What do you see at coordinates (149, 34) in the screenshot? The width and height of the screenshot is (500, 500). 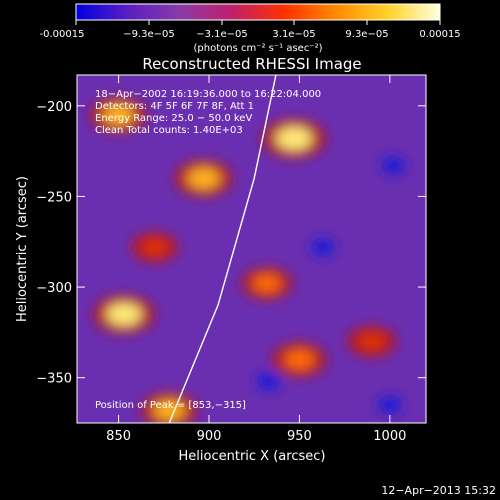 I see `colorbar-tick-label: −9.3e−05` at bounding box center [149, 34].